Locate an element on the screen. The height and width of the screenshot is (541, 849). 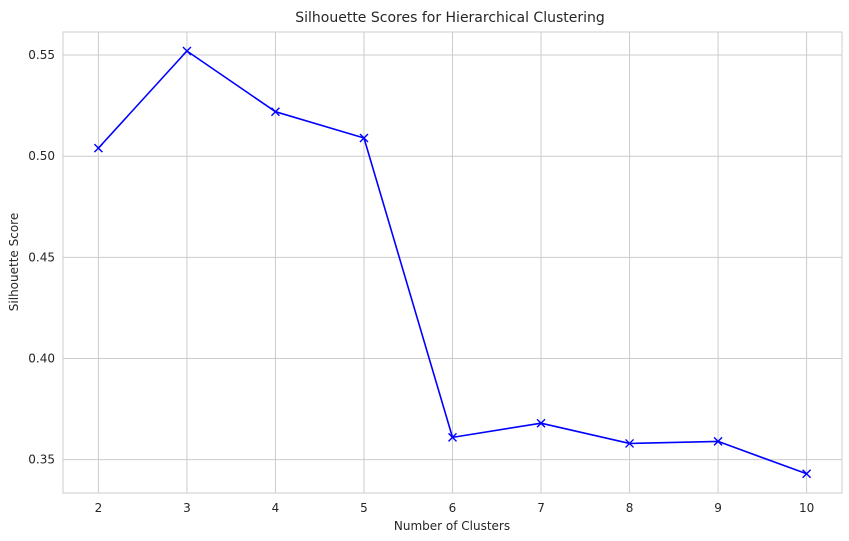
x-tick-label: 9 is located at coordinates (718, 508).